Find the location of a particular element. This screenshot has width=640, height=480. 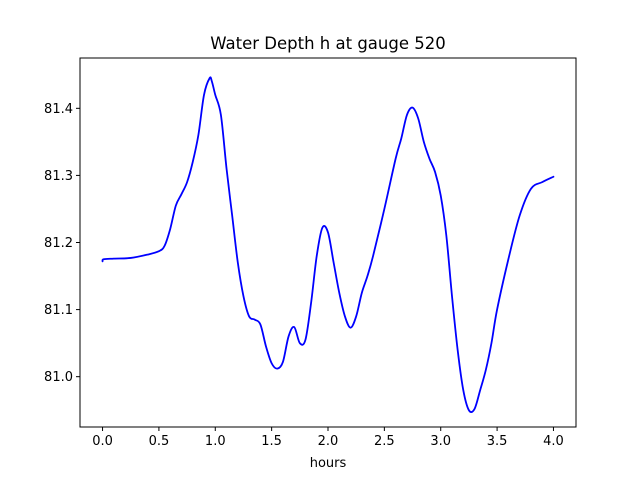

y-axis: 81.0 81.1 81.2 81.3 81.4 is located at coordinates (62, 243).